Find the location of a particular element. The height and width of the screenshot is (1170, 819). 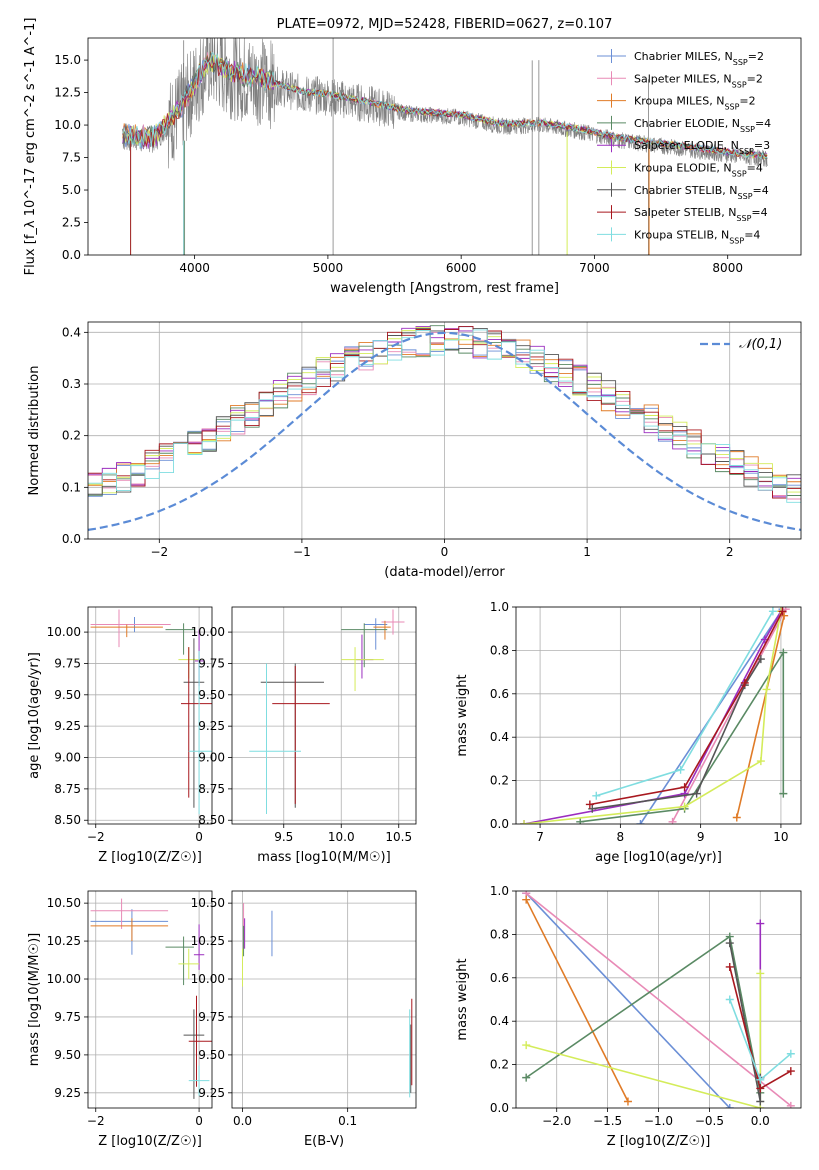

y-axis-label: mass [log10(M/M☉)] is located at coordinates (34, 999).